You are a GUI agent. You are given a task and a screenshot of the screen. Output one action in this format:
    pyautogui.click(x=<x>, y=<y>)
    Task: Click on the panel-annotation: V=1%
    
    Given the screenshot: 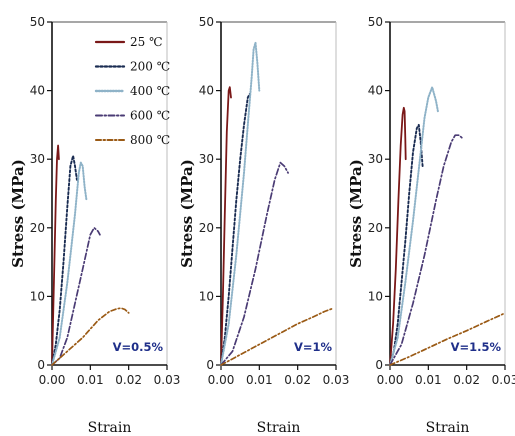 What is the action you would take?
    pyautogui.click(x=313, y=347)
    